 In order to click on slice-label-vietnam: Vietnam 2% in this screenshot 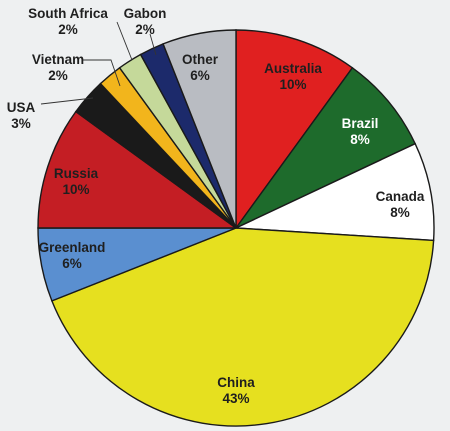, I will do `click(58, 67)`.